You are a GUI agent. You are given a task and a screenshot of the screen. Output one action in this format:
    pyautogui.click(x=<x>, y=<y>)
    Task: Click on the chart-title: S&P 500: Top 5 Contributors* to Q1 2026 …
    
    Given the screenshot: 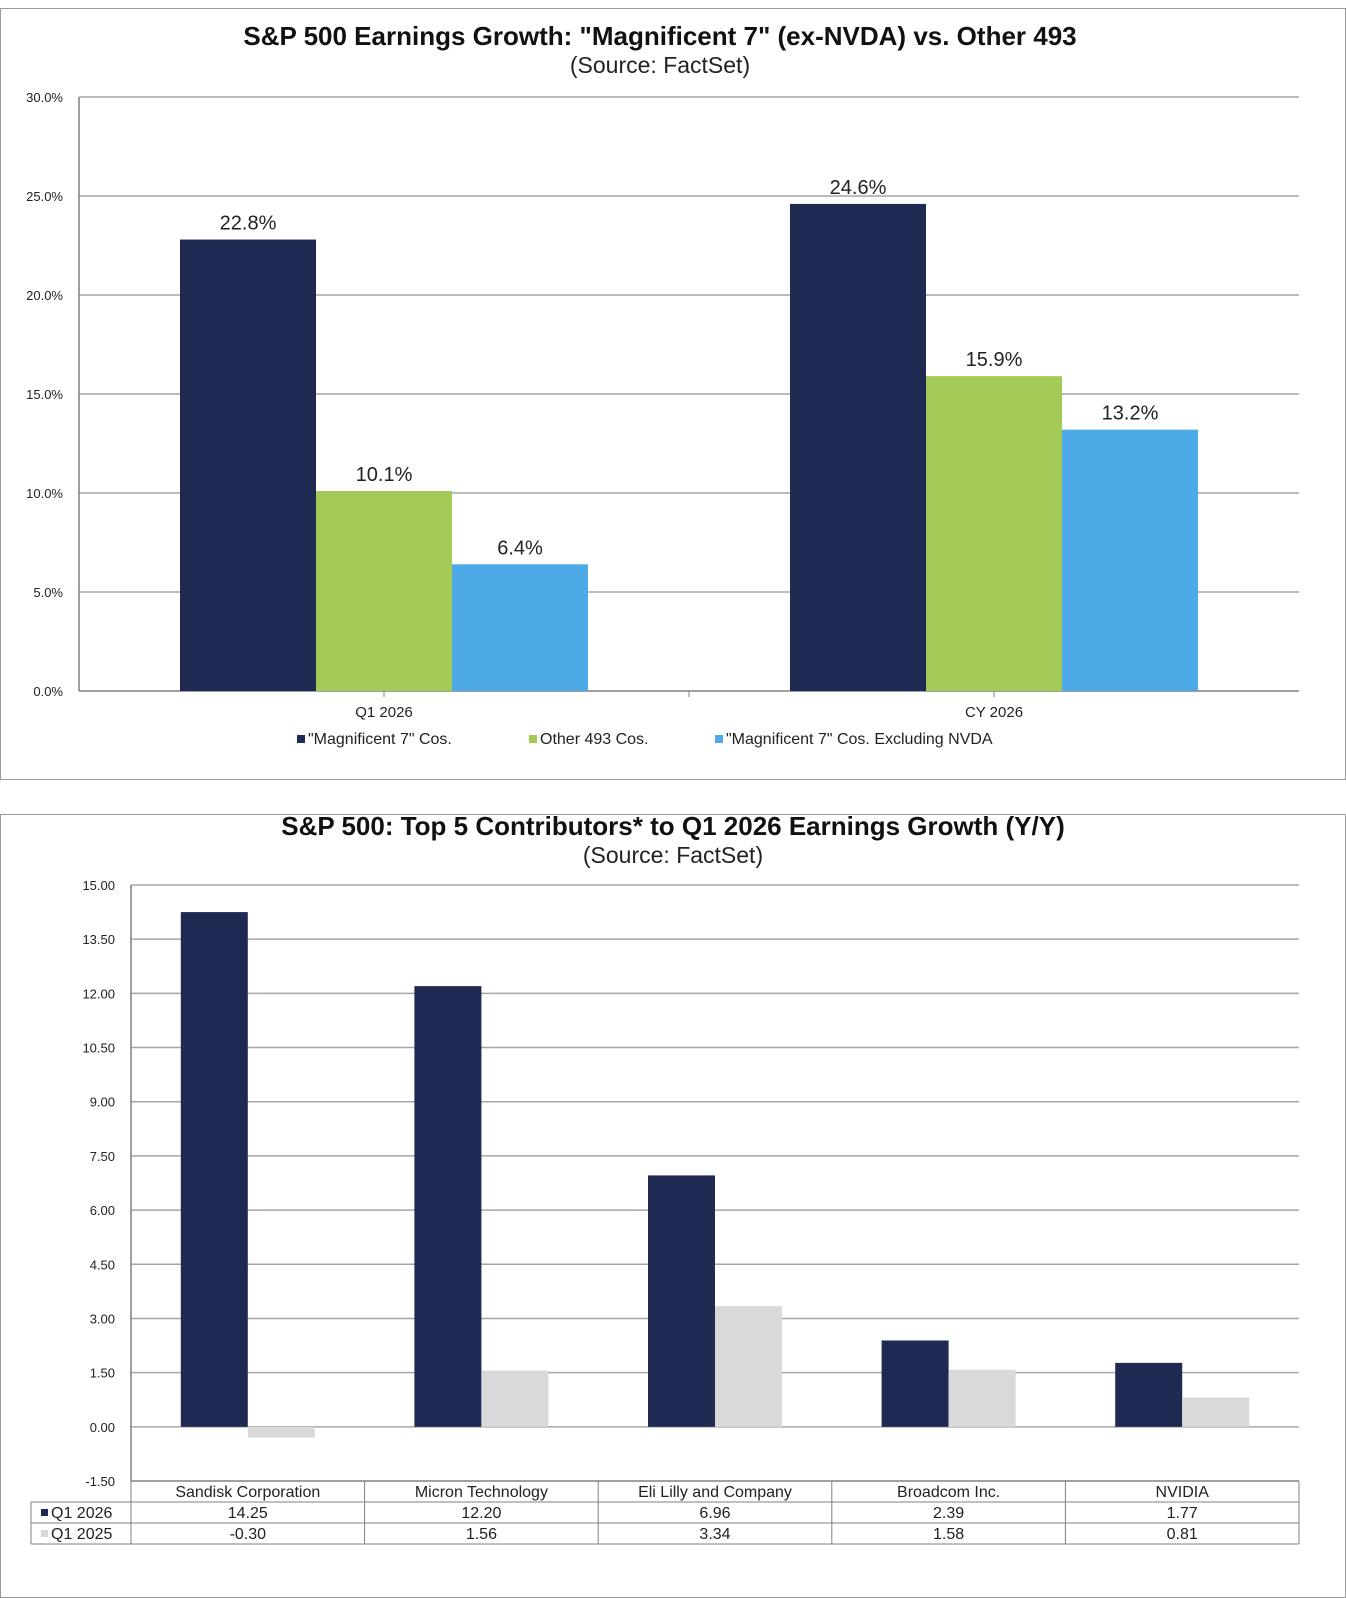 What is the action you would take?
    pyautogui.click(x=673, y=828)
    